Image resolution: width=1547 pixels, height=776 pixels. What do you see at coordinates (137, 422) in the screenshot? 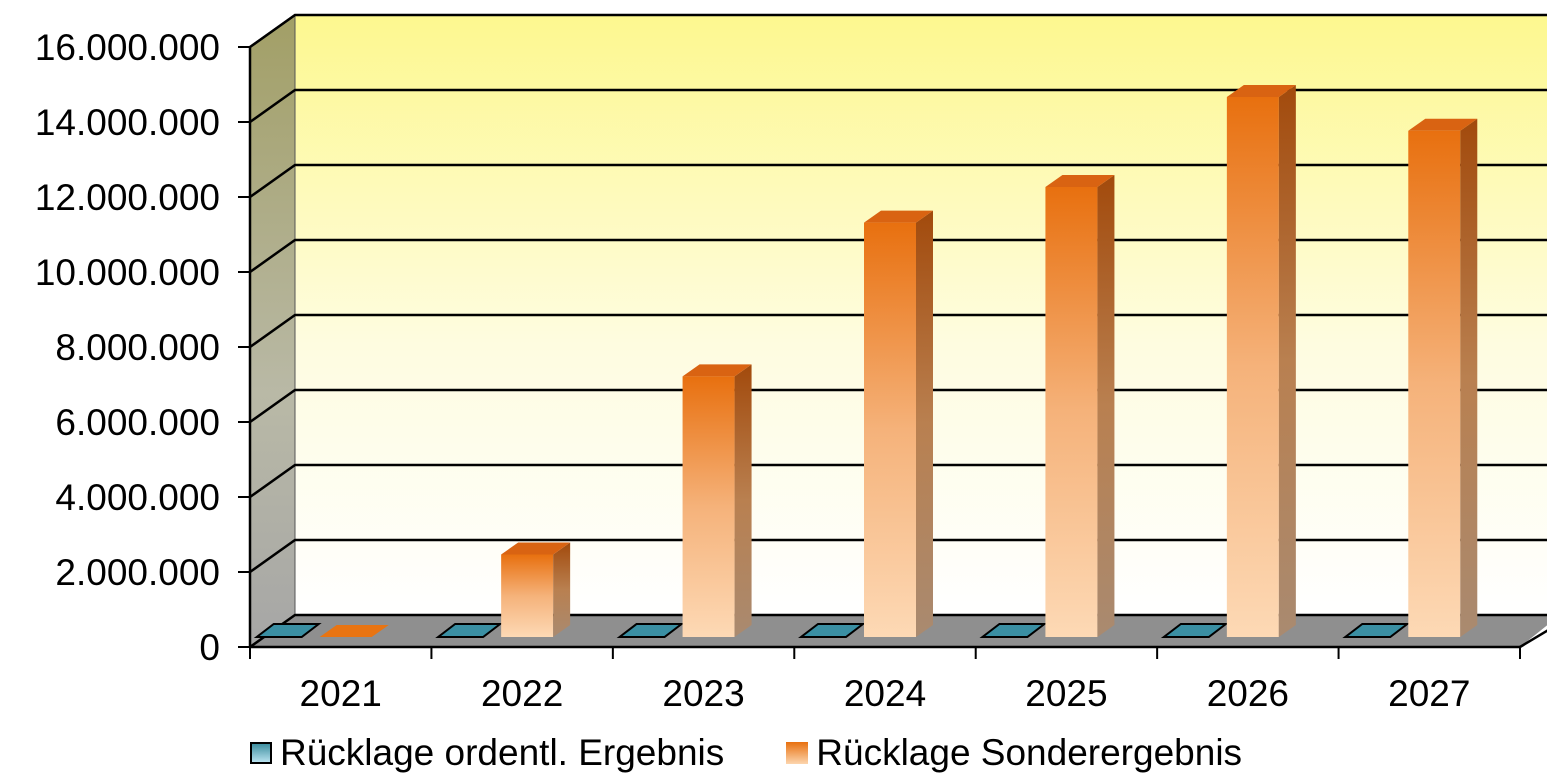
I see `y-tick-label: 6.000.000` at bounding box center [137, 422].